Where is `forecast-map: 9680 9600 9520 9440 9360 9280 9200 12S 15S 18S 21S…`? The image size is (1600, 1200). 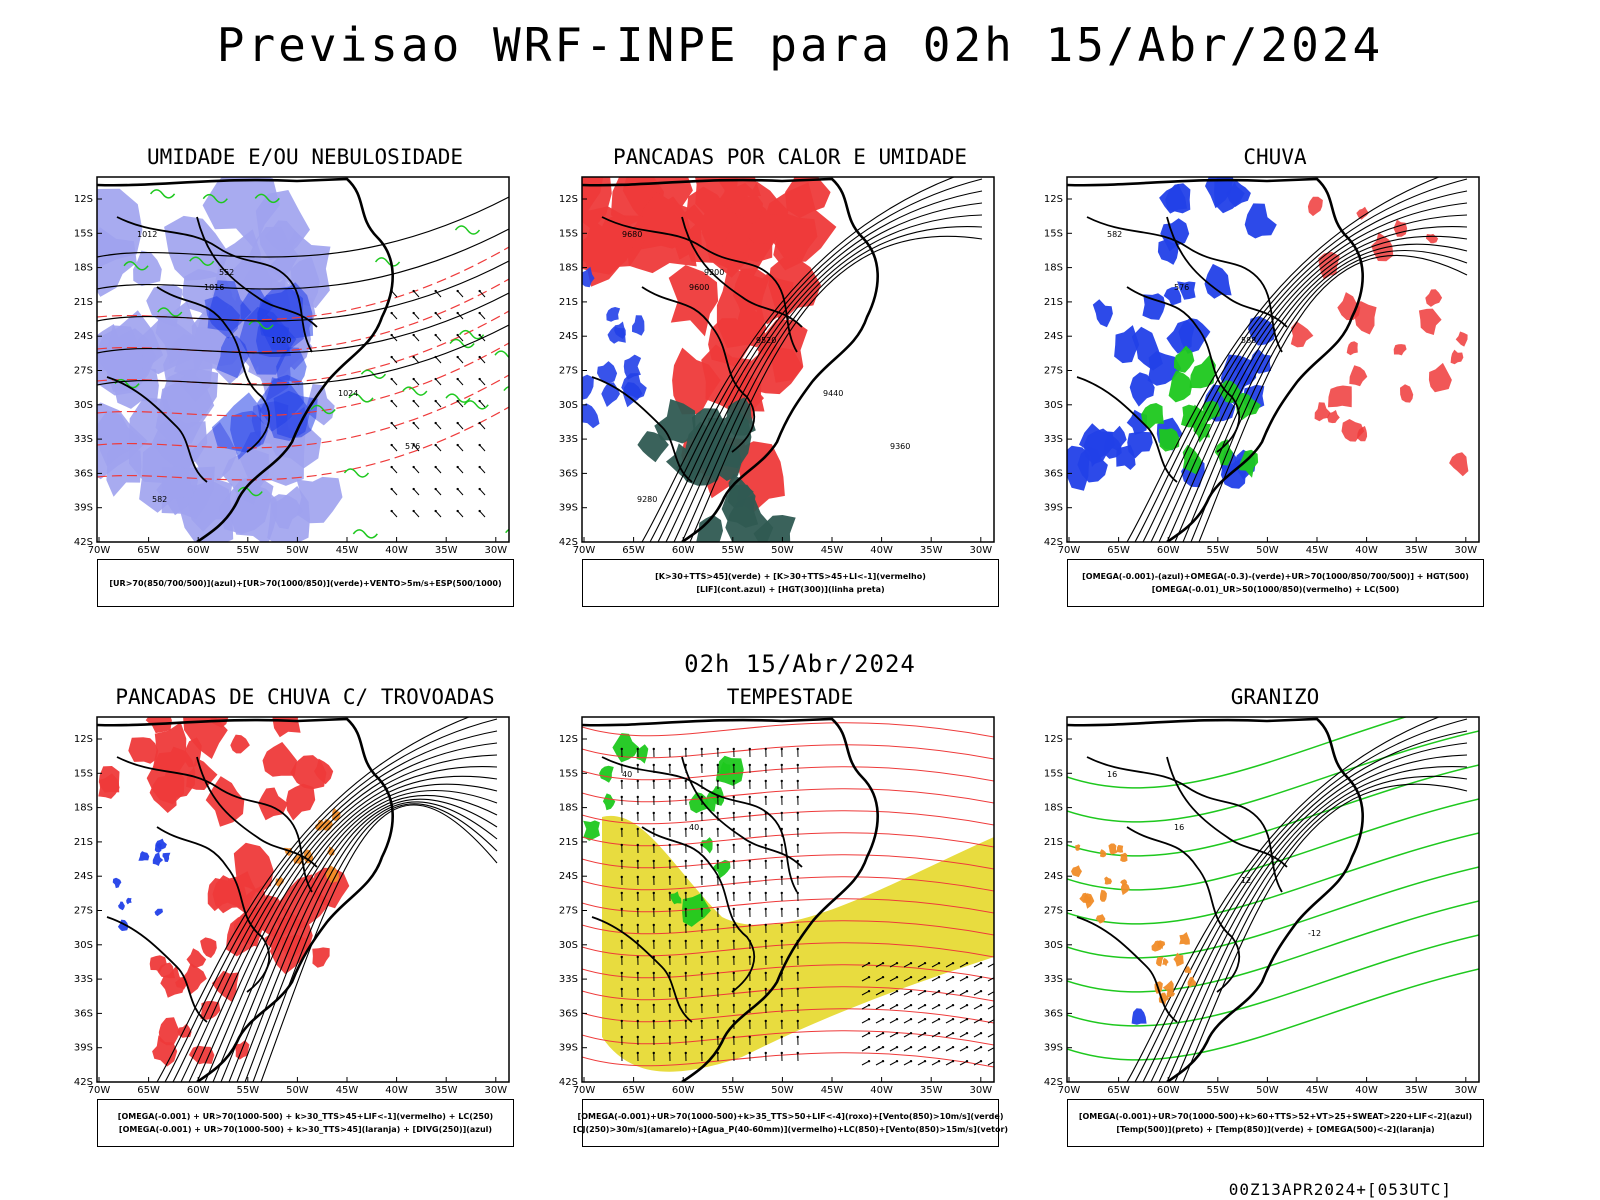 forecast-map: 9680 9600 9520 9440 9360 9280 9200 12S 15S 18S 21S… is located at coordinates (777, 366).